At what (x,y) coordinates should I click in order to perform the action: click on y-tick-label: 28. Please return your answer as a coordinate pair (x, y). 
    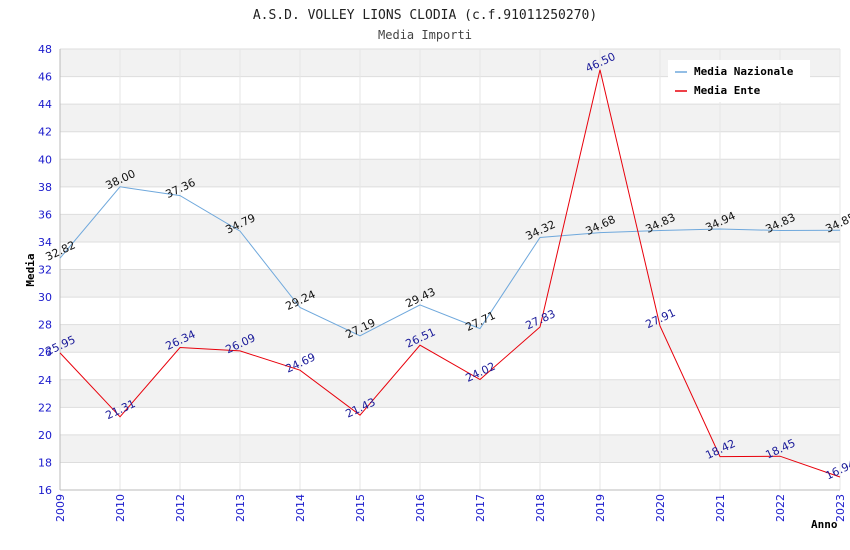
    Looking at the image, I should click on (45, 325).